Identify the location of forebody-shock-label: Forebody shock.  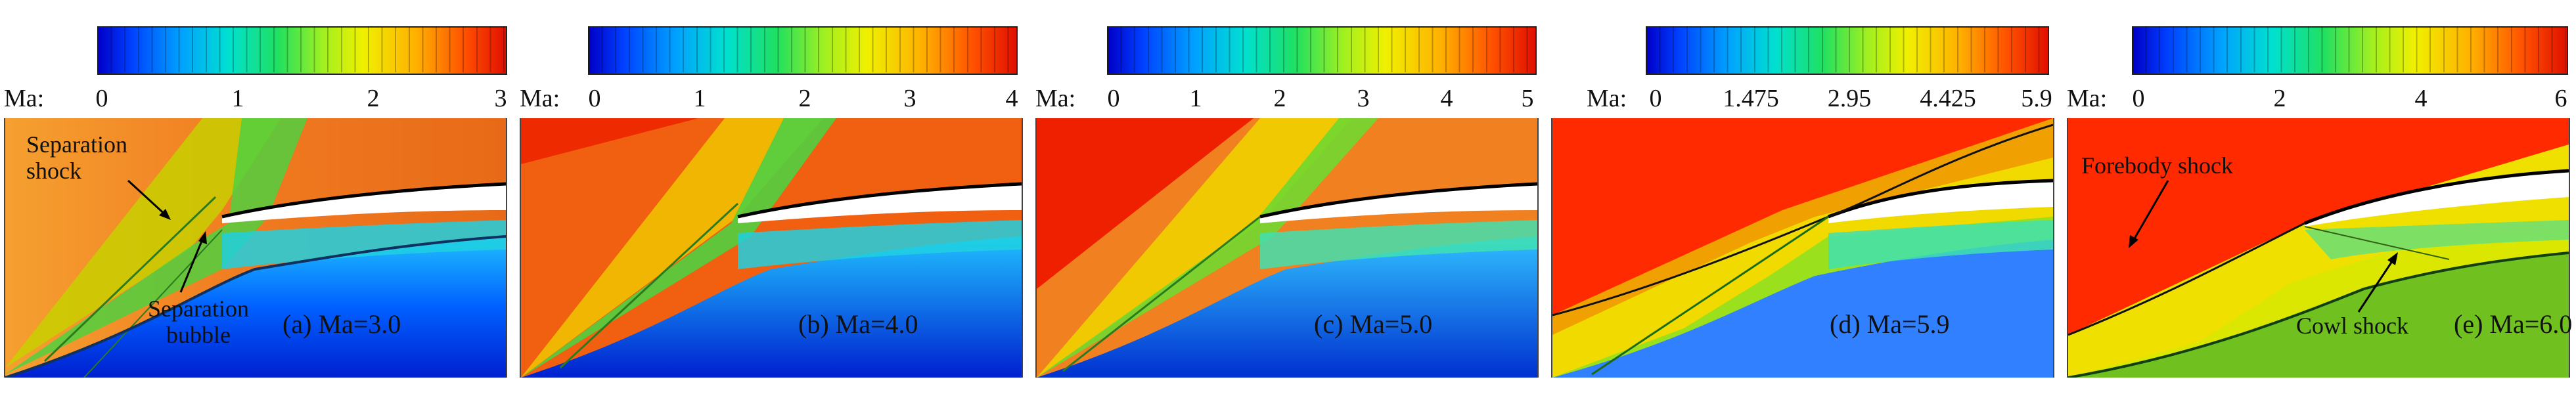
(2157, 165).